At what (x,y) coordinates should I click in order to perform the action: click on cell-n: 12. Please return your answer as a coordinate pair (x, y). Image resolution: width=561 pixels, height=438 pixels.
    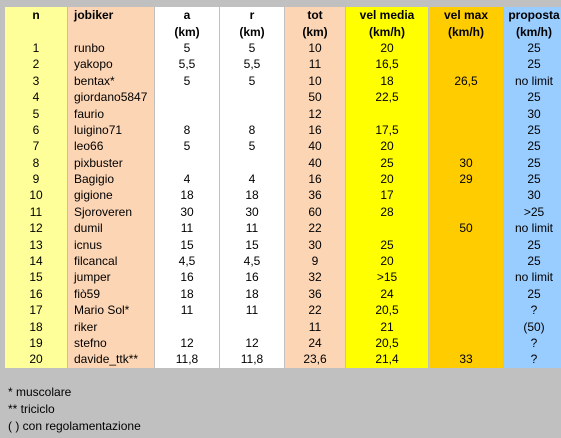
    Looking at the image, I should click on (36, 228).